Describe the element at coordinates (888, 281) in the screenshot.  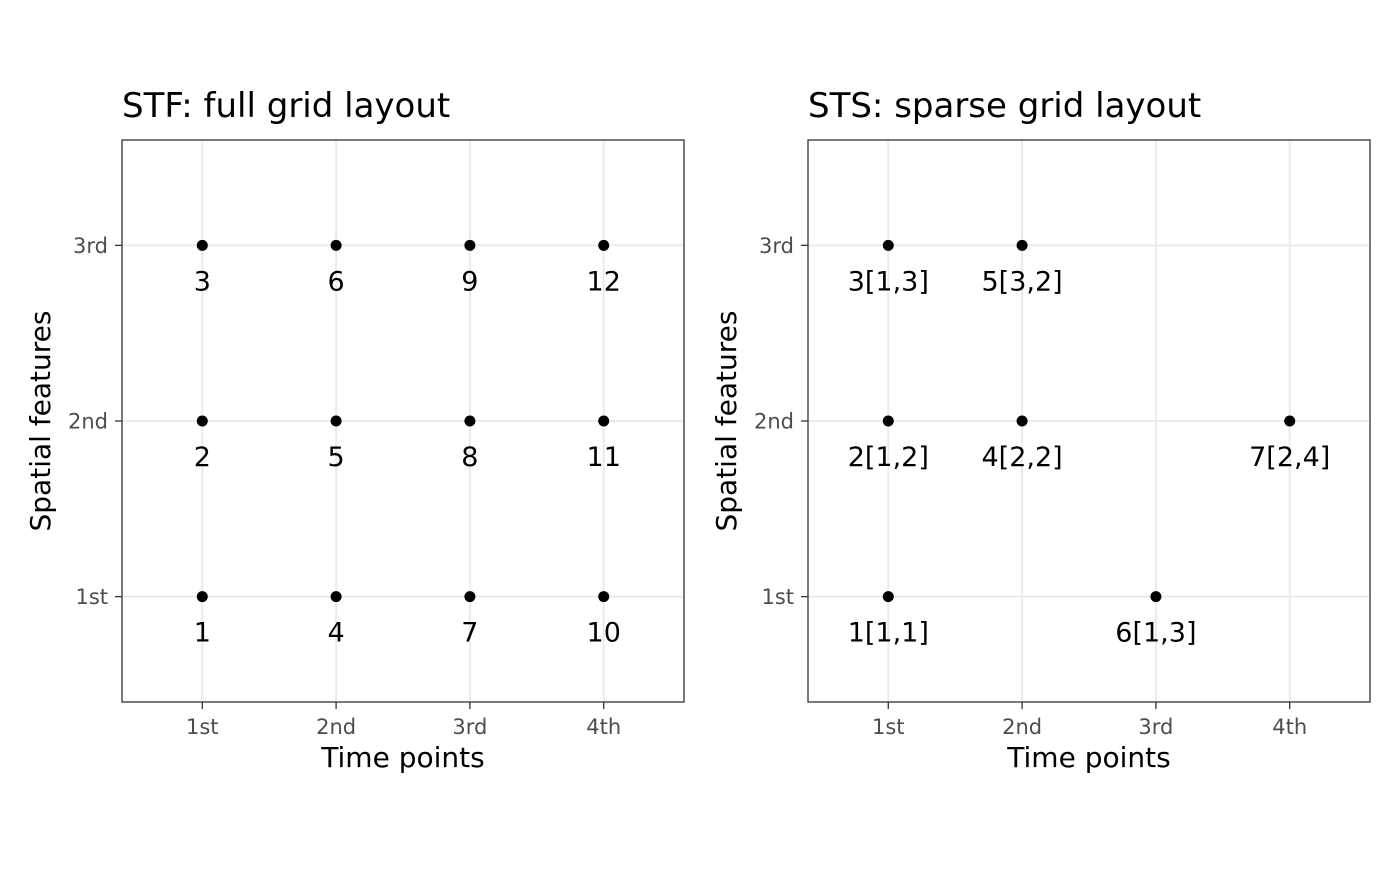
I see `panel2-point-label: 3[1,3]` at that location.